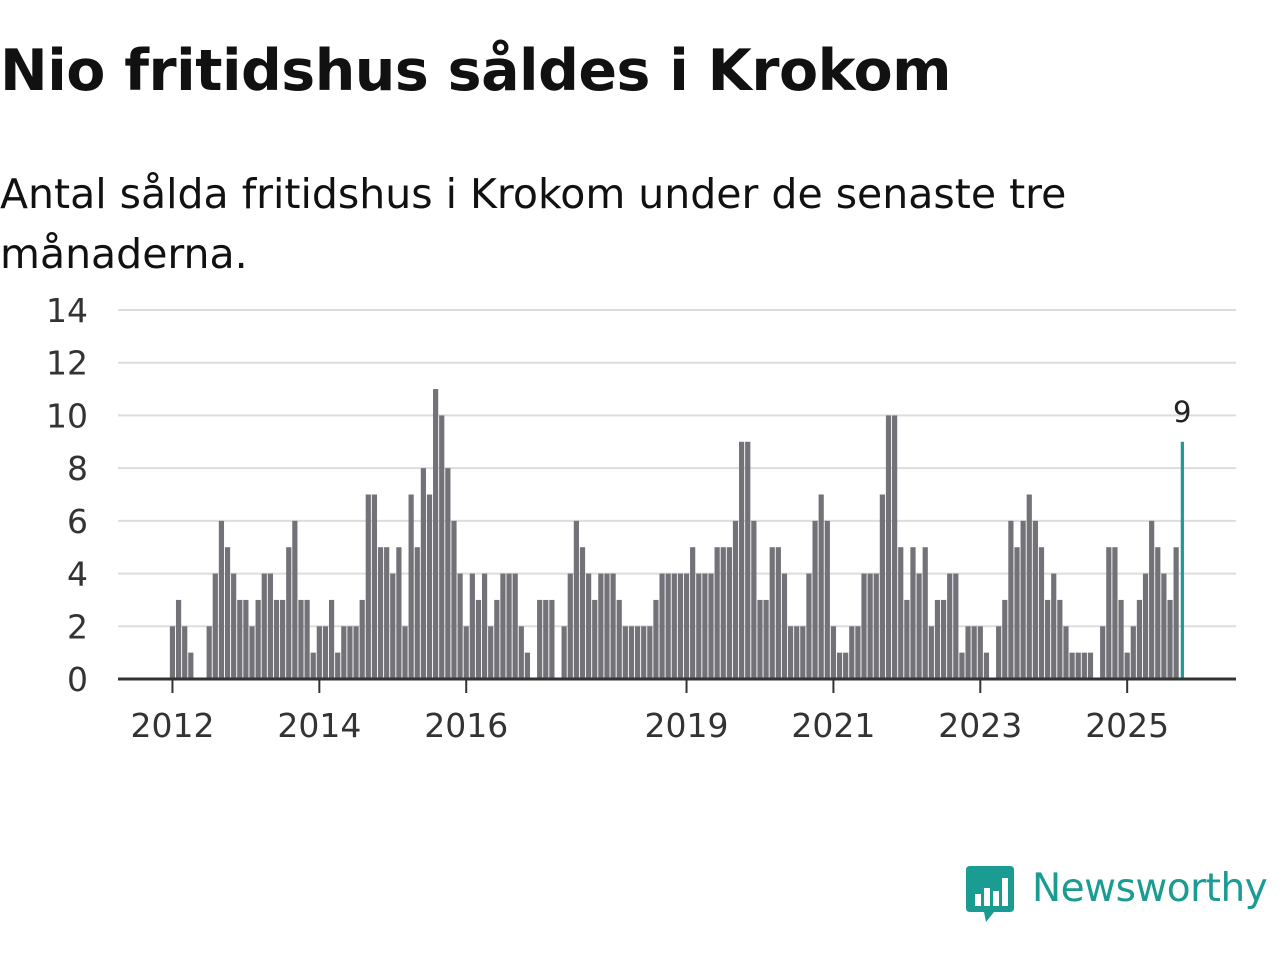 This screenshot has width=1280, height=960. I want to click on y-tick-label: 2, so click(77, 626).